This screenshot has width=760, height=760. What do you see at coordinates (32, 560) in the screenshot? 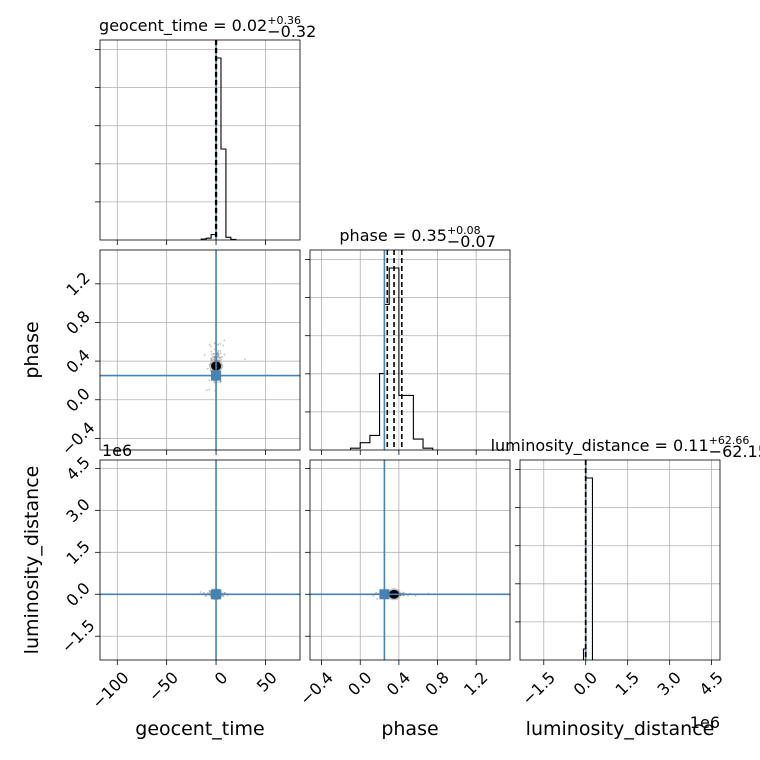
I see `y-axis-label-luminosity_distance: luminosity_distance` at bounding box center [32, 560].